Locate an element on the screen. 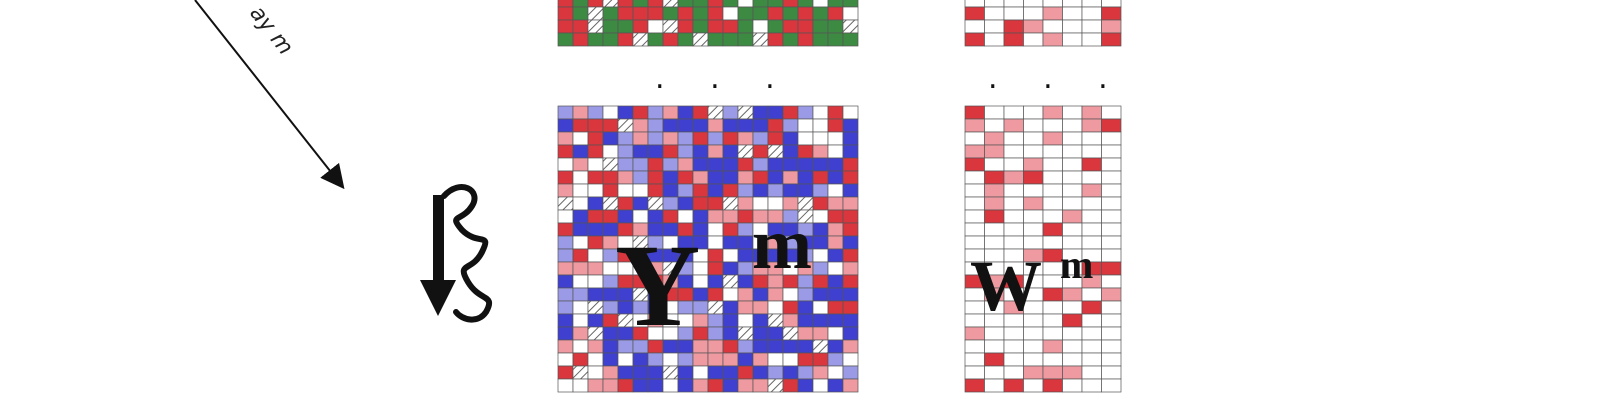 Image resolution: width=1600 pixels, height=400 pixels. array-arrow: ay m is located at coordinates (269, 95).